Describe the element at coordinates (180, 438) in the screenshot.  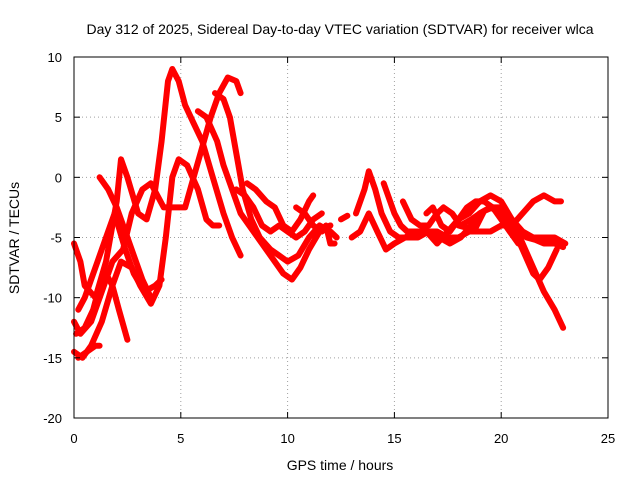
I see `x-tick-label: 5` at that location.